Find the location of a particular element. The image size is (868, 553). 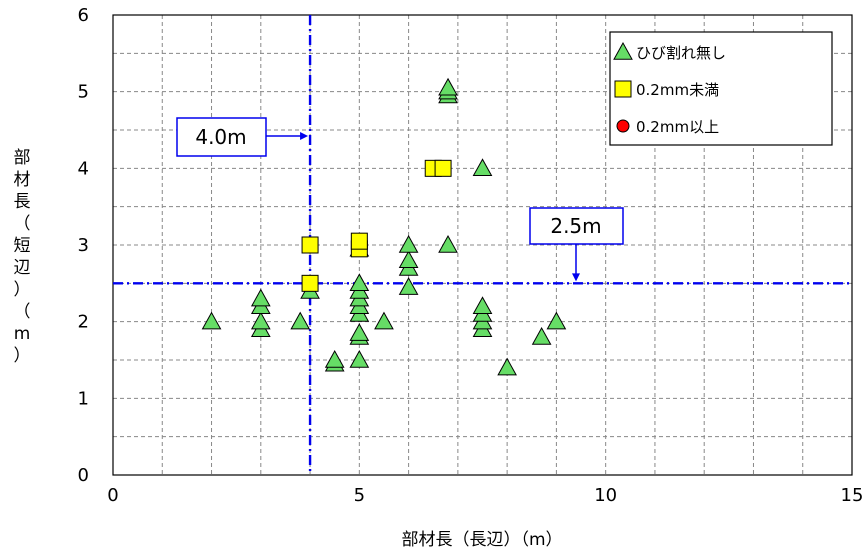

legend-label: 0.2mm未満 is located at coordinates (677, 90).